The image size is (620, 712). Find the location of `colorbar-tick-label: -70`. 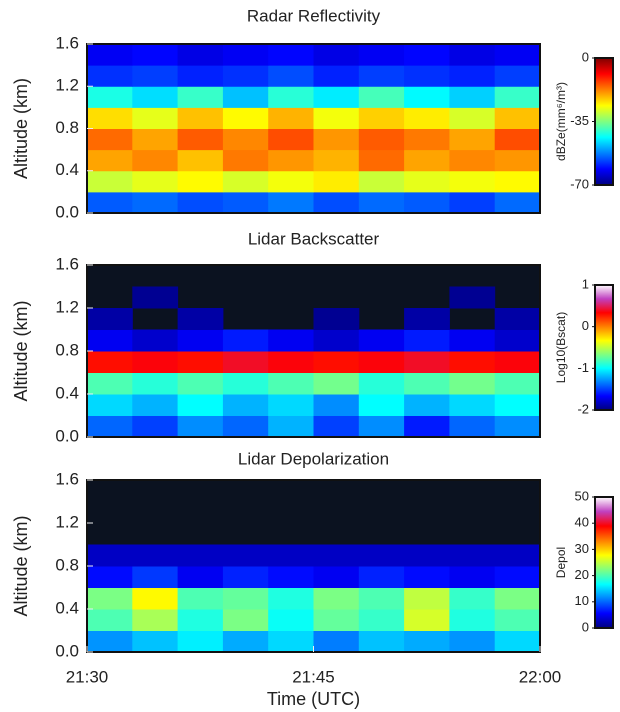

colorbar-tick-label: -70 is located at coordinates (579, 183).